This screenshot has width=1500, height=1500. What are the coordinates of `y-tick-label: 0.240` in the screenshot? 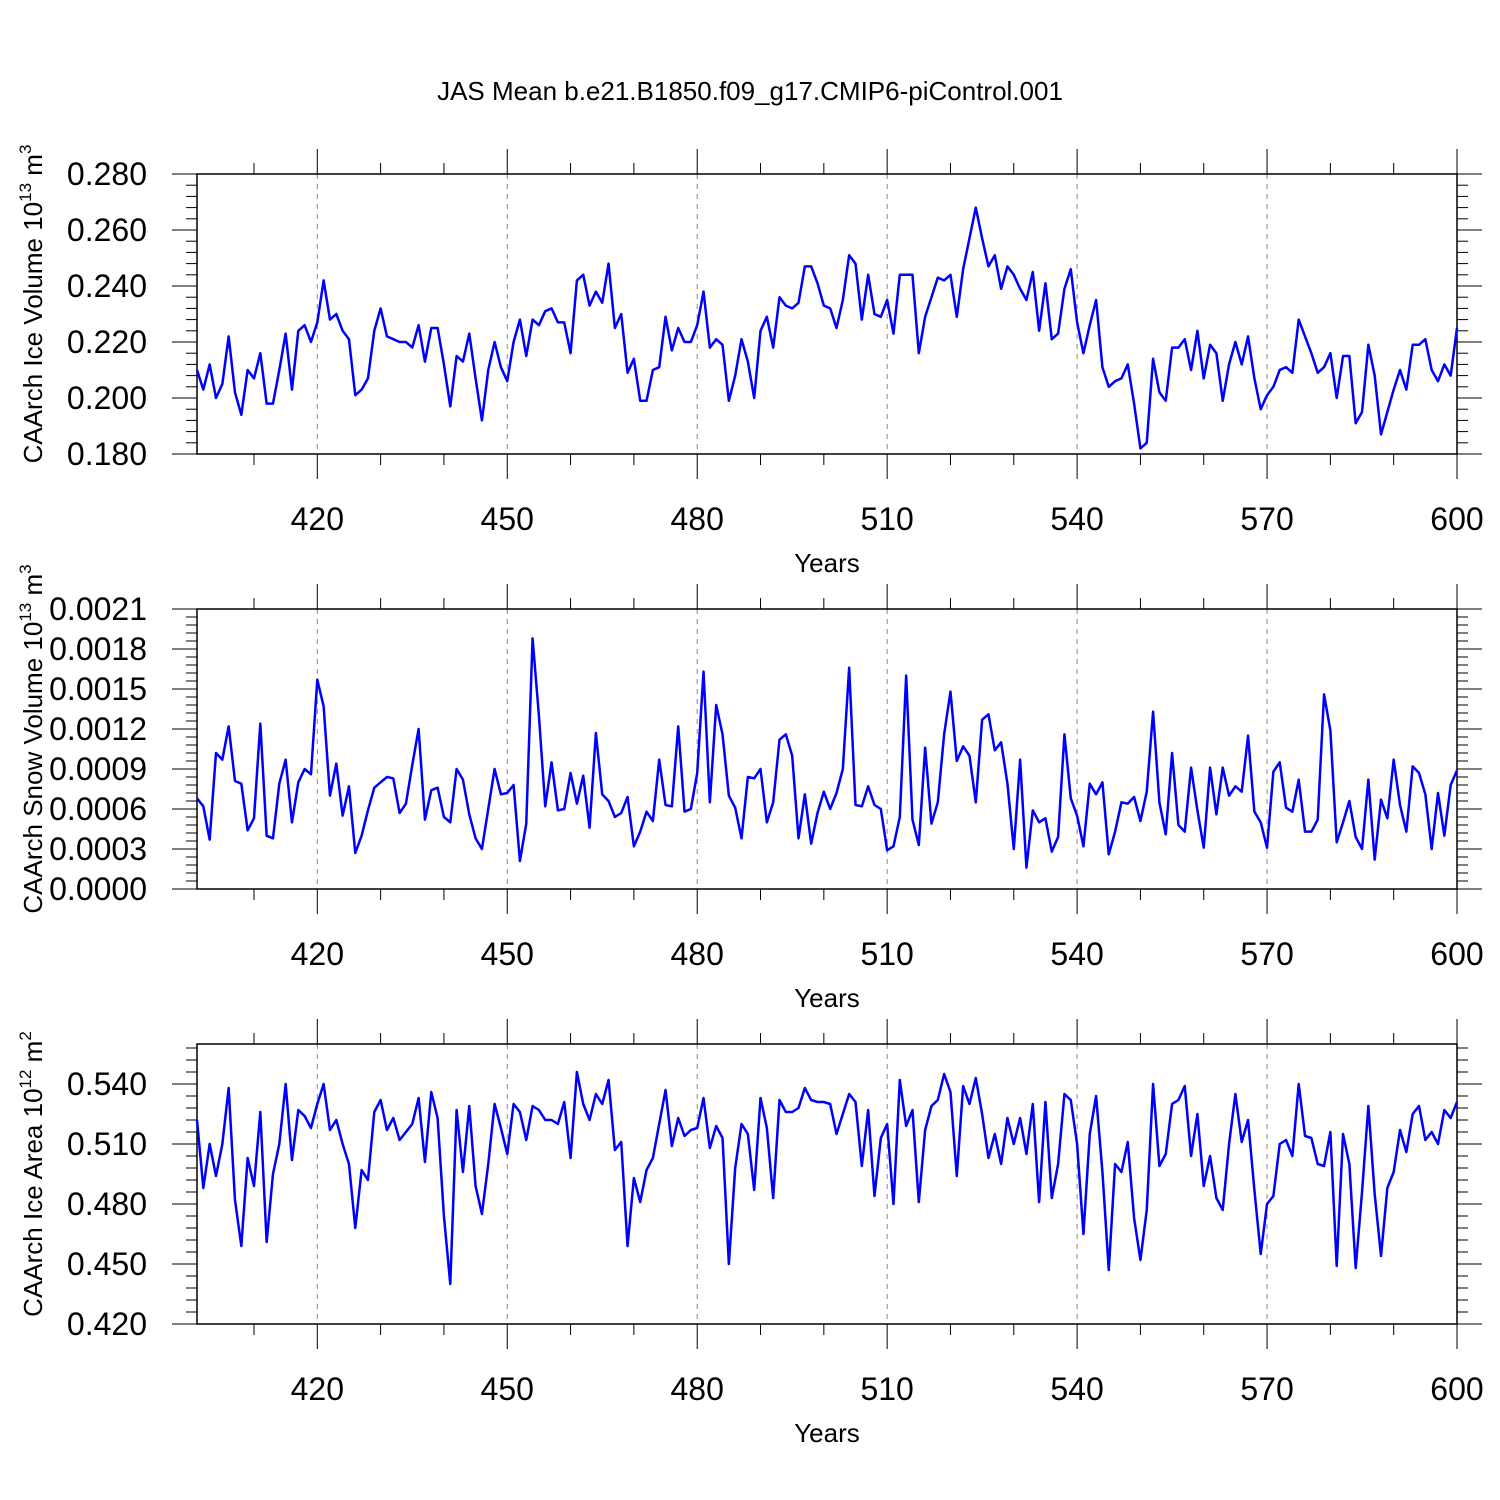 It's located at (107, 286).